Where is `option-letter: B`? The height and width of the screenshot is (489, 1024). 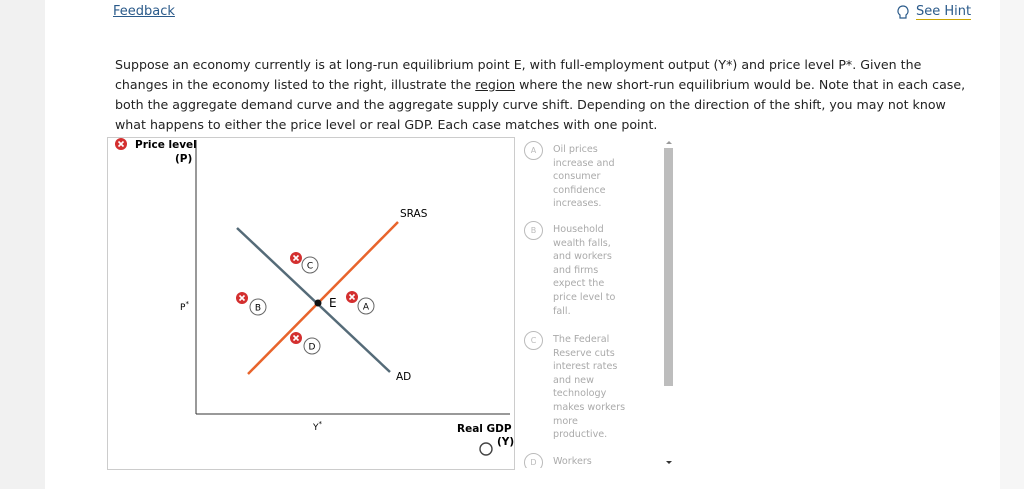
option-letter: B is located at coordinates (533, 230).